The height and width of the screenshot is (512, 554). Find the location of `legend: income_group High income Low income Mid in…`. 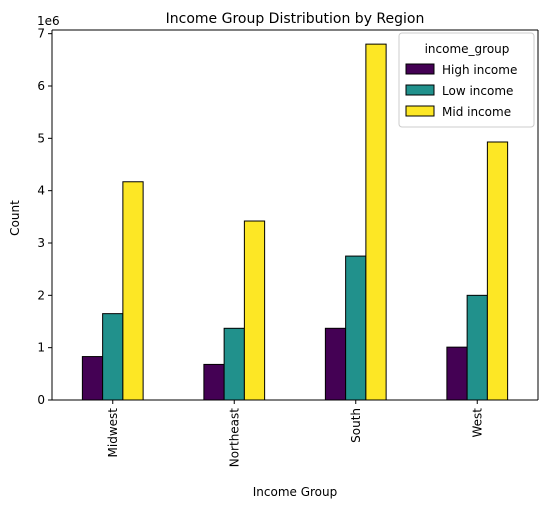

legend: income_group High income Low income Mid in… is located at coordinates (466, 80).